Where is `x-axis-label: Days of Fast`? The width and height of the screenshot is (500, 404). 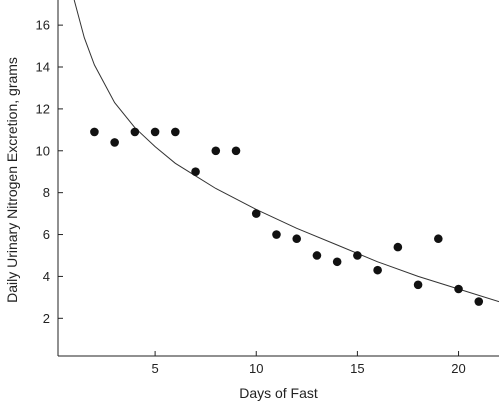 x-axis-label: Days of Fast is located at coordinates (278, 393).